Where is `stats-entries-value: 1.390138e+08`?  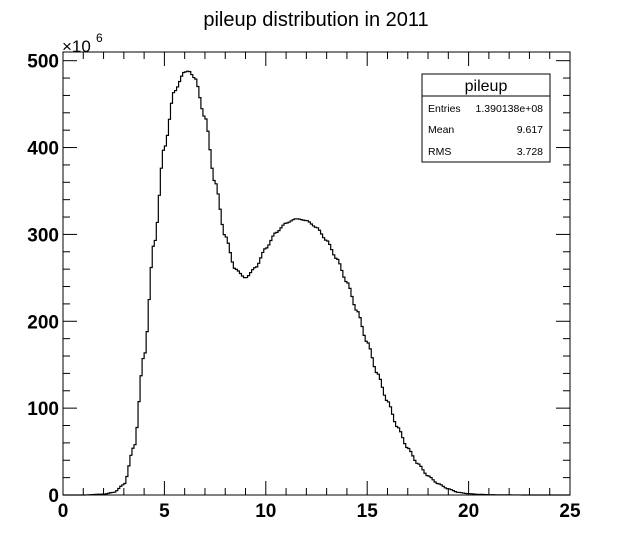
stats-entries-value: 1.390138e+08 is located at coordinates (510, 109).